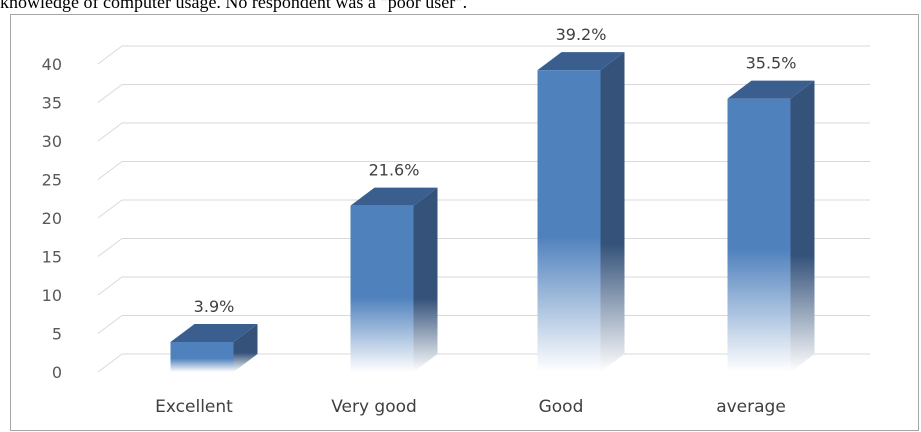 The height and width of the screenshot is (432, 921). I want to click on data-label: 3.9%, so click(214, 306).